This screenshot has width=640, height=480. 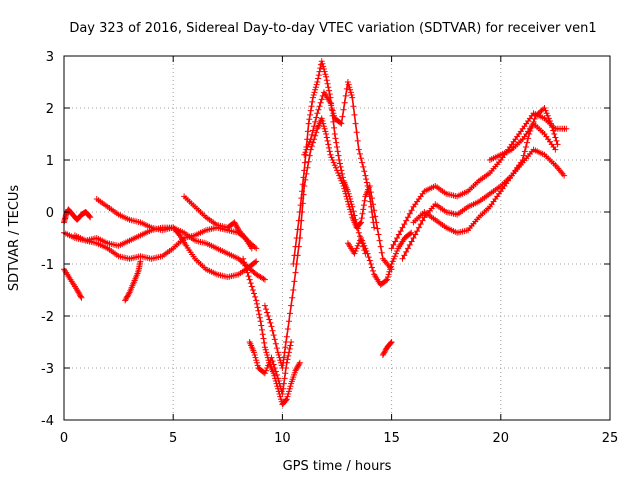 What do you see at coordinates (610, 438) in the screenshot?
I see `x-tick-label: 25` at bounding box center [610, 438].